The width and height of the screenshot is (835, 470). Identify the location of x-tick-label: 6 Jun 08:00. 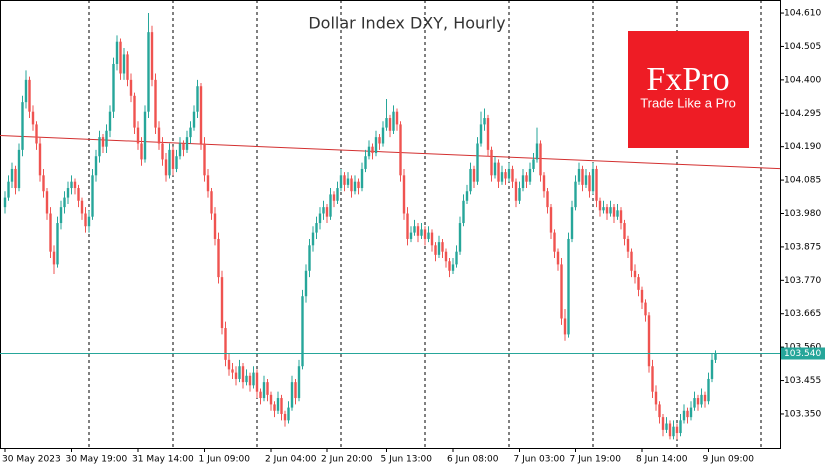
(473, 460).